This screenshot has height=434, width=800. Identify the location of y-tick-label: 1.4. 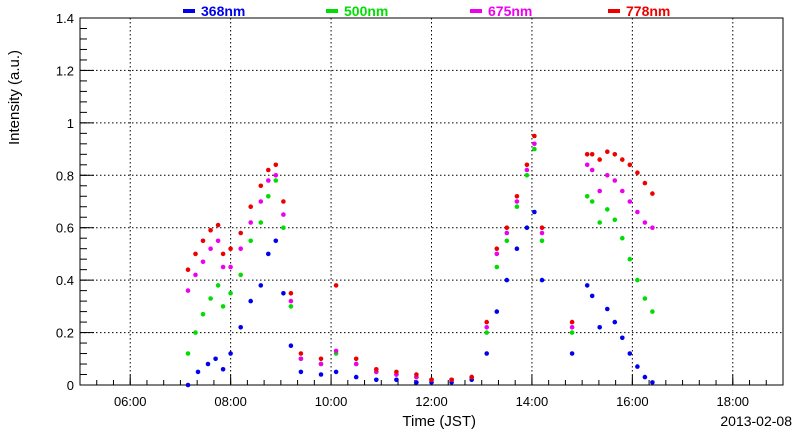
(65, 18).